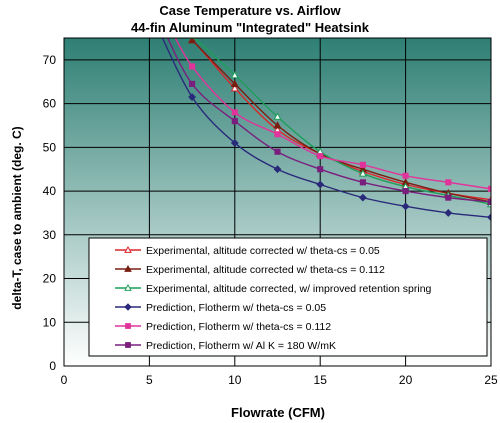 This screenshot has height=423, width=500. What do you see at coordinates (250, 27) in the screenshot?
I see `chart-subtitle: 44-fin Aluminum "Integrated" Heatsink` at bounding box center [250, 27].